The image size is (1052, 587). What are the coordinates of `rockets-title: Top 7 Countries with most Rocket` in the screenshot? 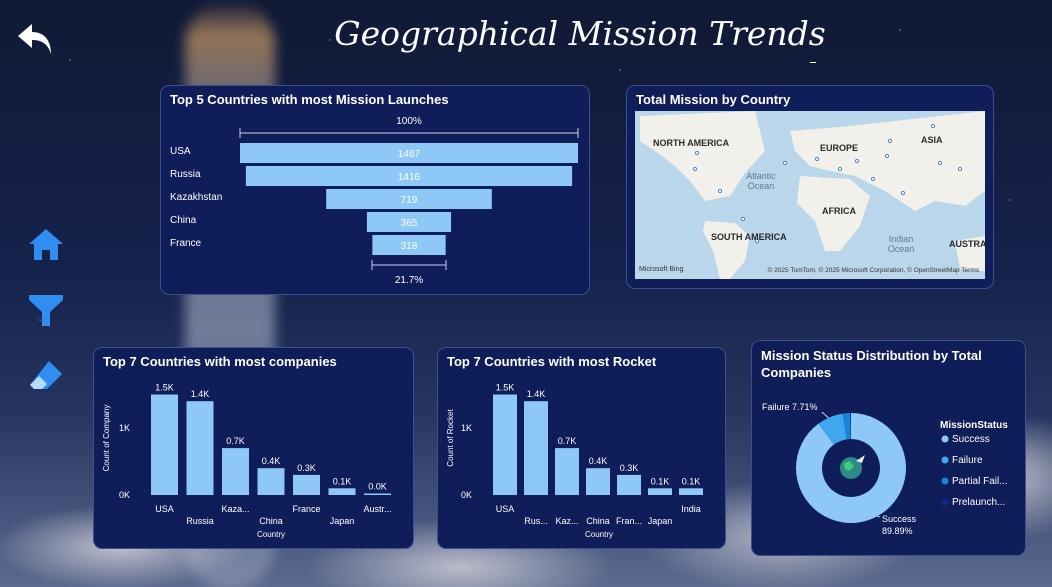 It's located at (552, 361).